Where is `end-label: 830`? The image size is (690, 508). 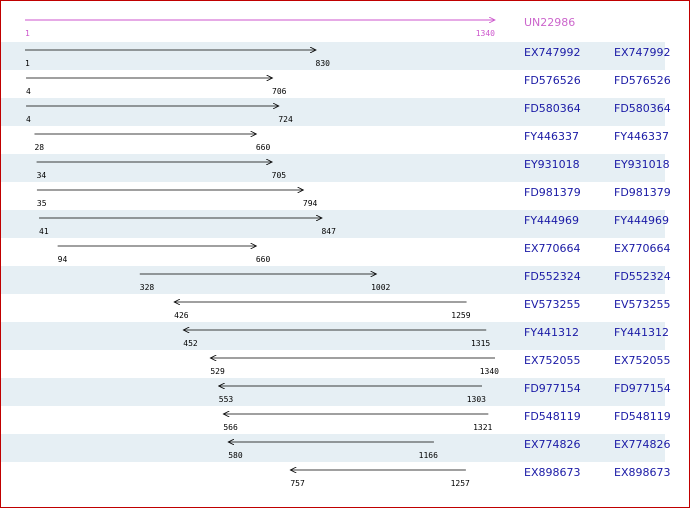 end-label: 830 is located at coordinates (323, 63).